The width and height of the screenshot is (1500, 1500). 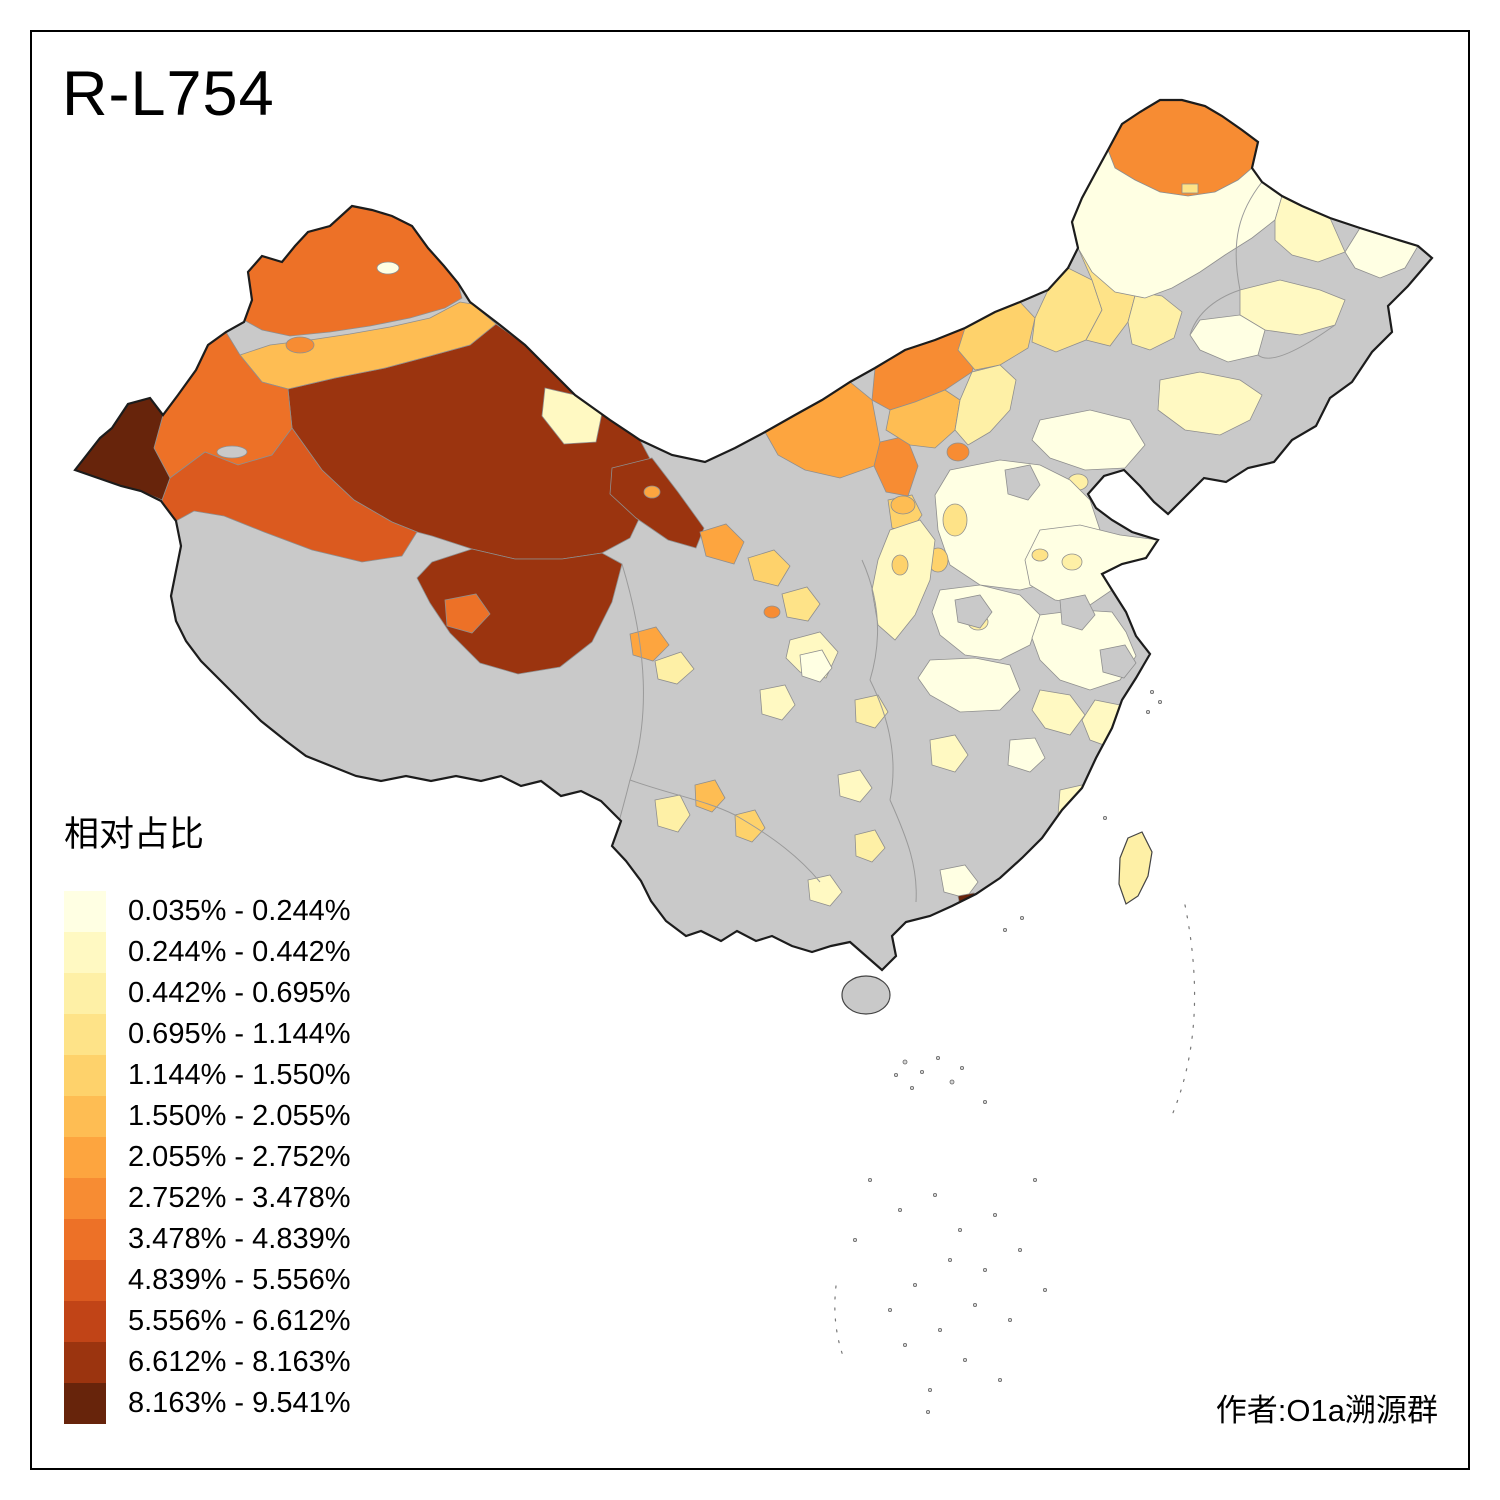 I want to click on legend-row: 0.035% - 0.244%, so click(x=207, y=911).